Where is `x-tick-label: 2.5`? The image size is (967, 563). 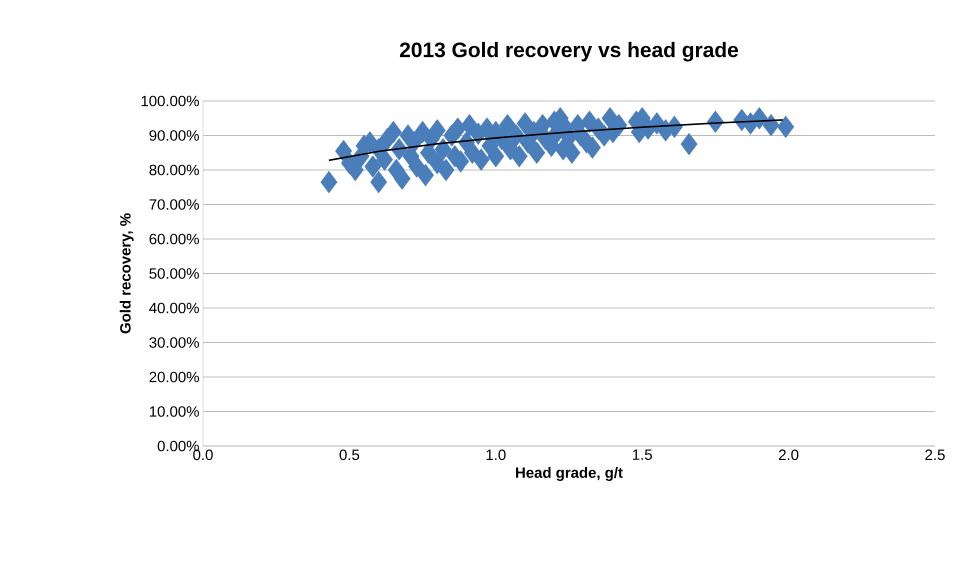 x-tick-label: 2.5 is located at coordinates (935, 455).